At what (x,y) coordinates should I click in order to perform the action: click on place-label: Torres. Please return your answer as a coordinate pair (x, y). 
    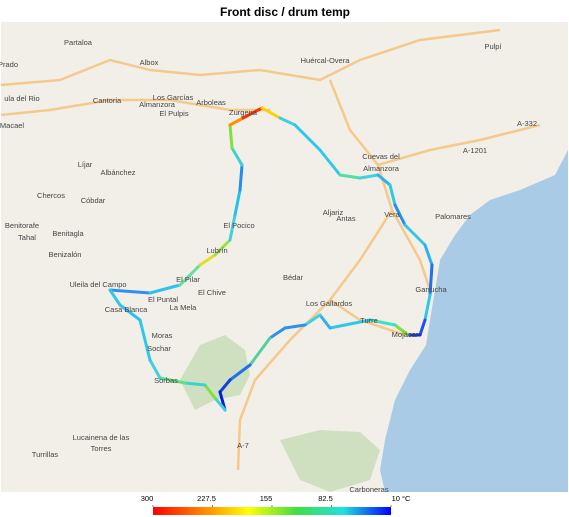
    Looking at the image, I should click on (101, 448).